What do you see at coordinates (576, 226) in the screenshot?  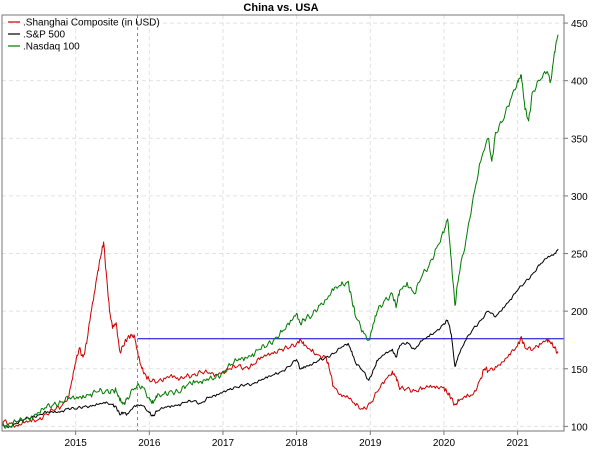 I see `y-axis: 100 150 200 250 300 350 400 450` at bounding box center [576, 226].